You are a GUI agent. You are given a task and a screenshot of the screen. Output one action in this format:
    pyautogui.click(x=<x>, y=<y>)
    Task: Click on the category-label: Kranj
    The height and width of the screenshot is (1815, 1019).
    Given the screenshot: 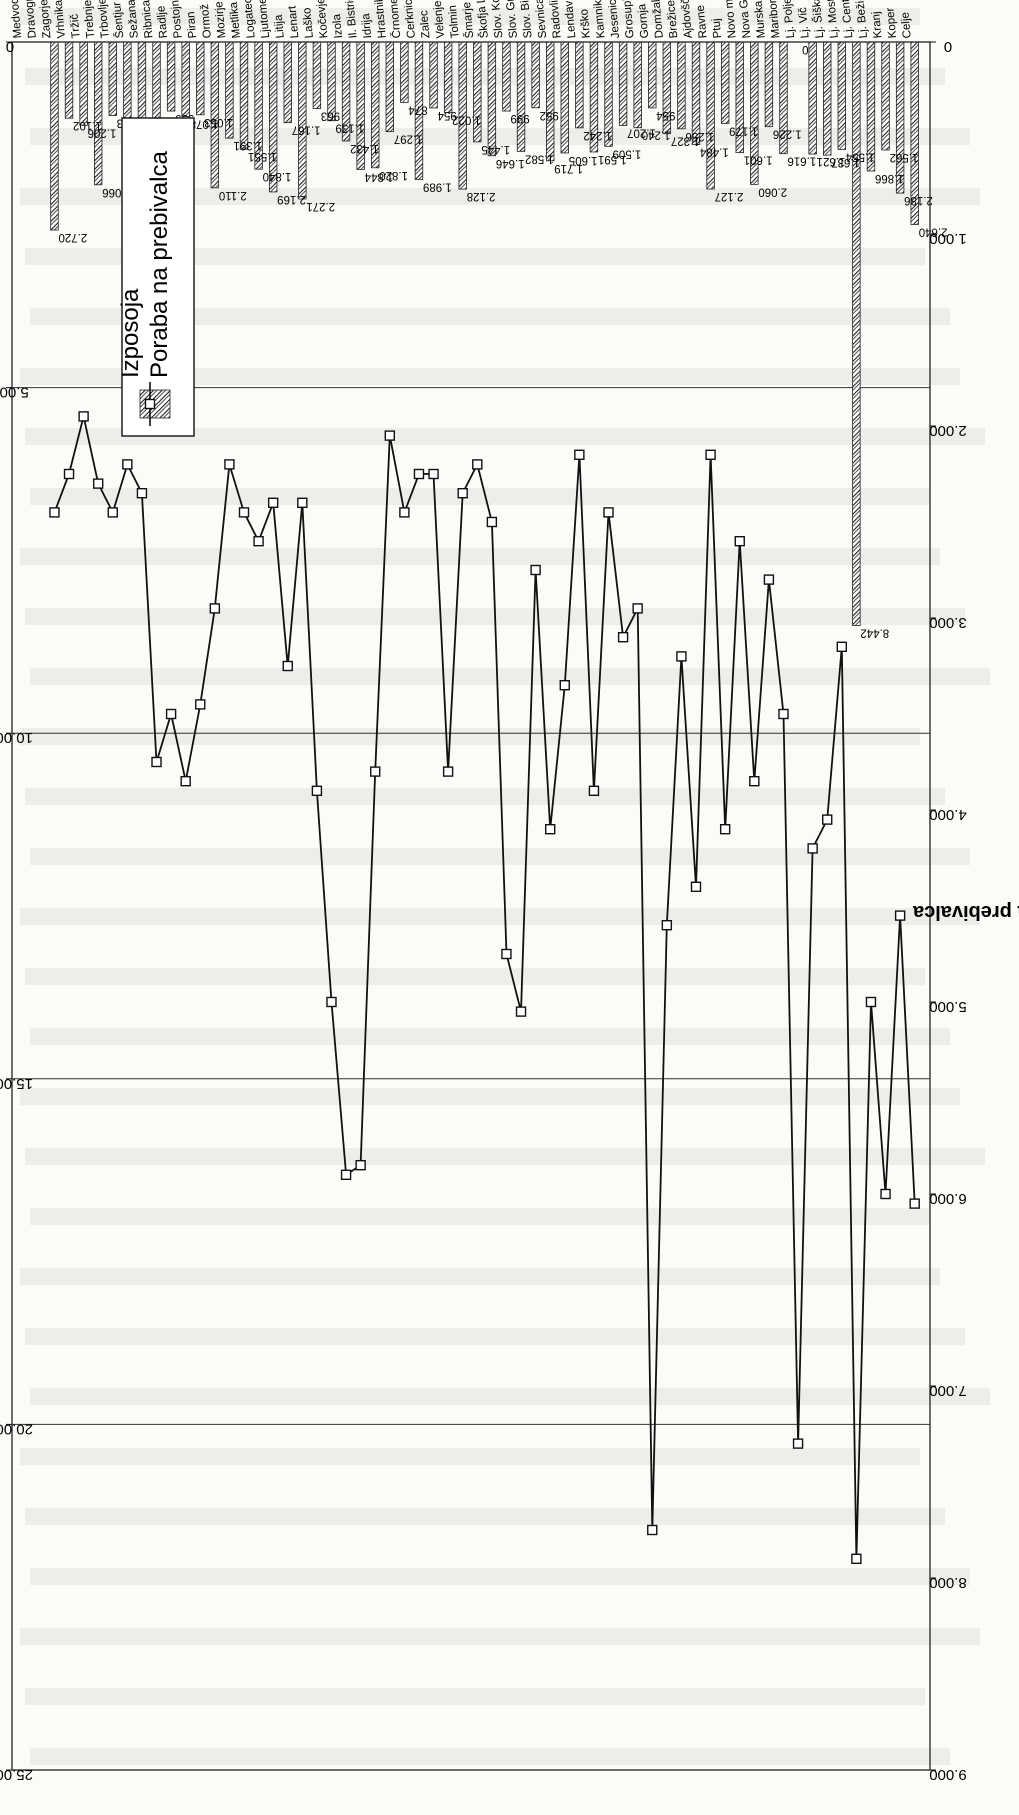 What is the action you would take?
    pyautogui.click(x=877, y=25)
    